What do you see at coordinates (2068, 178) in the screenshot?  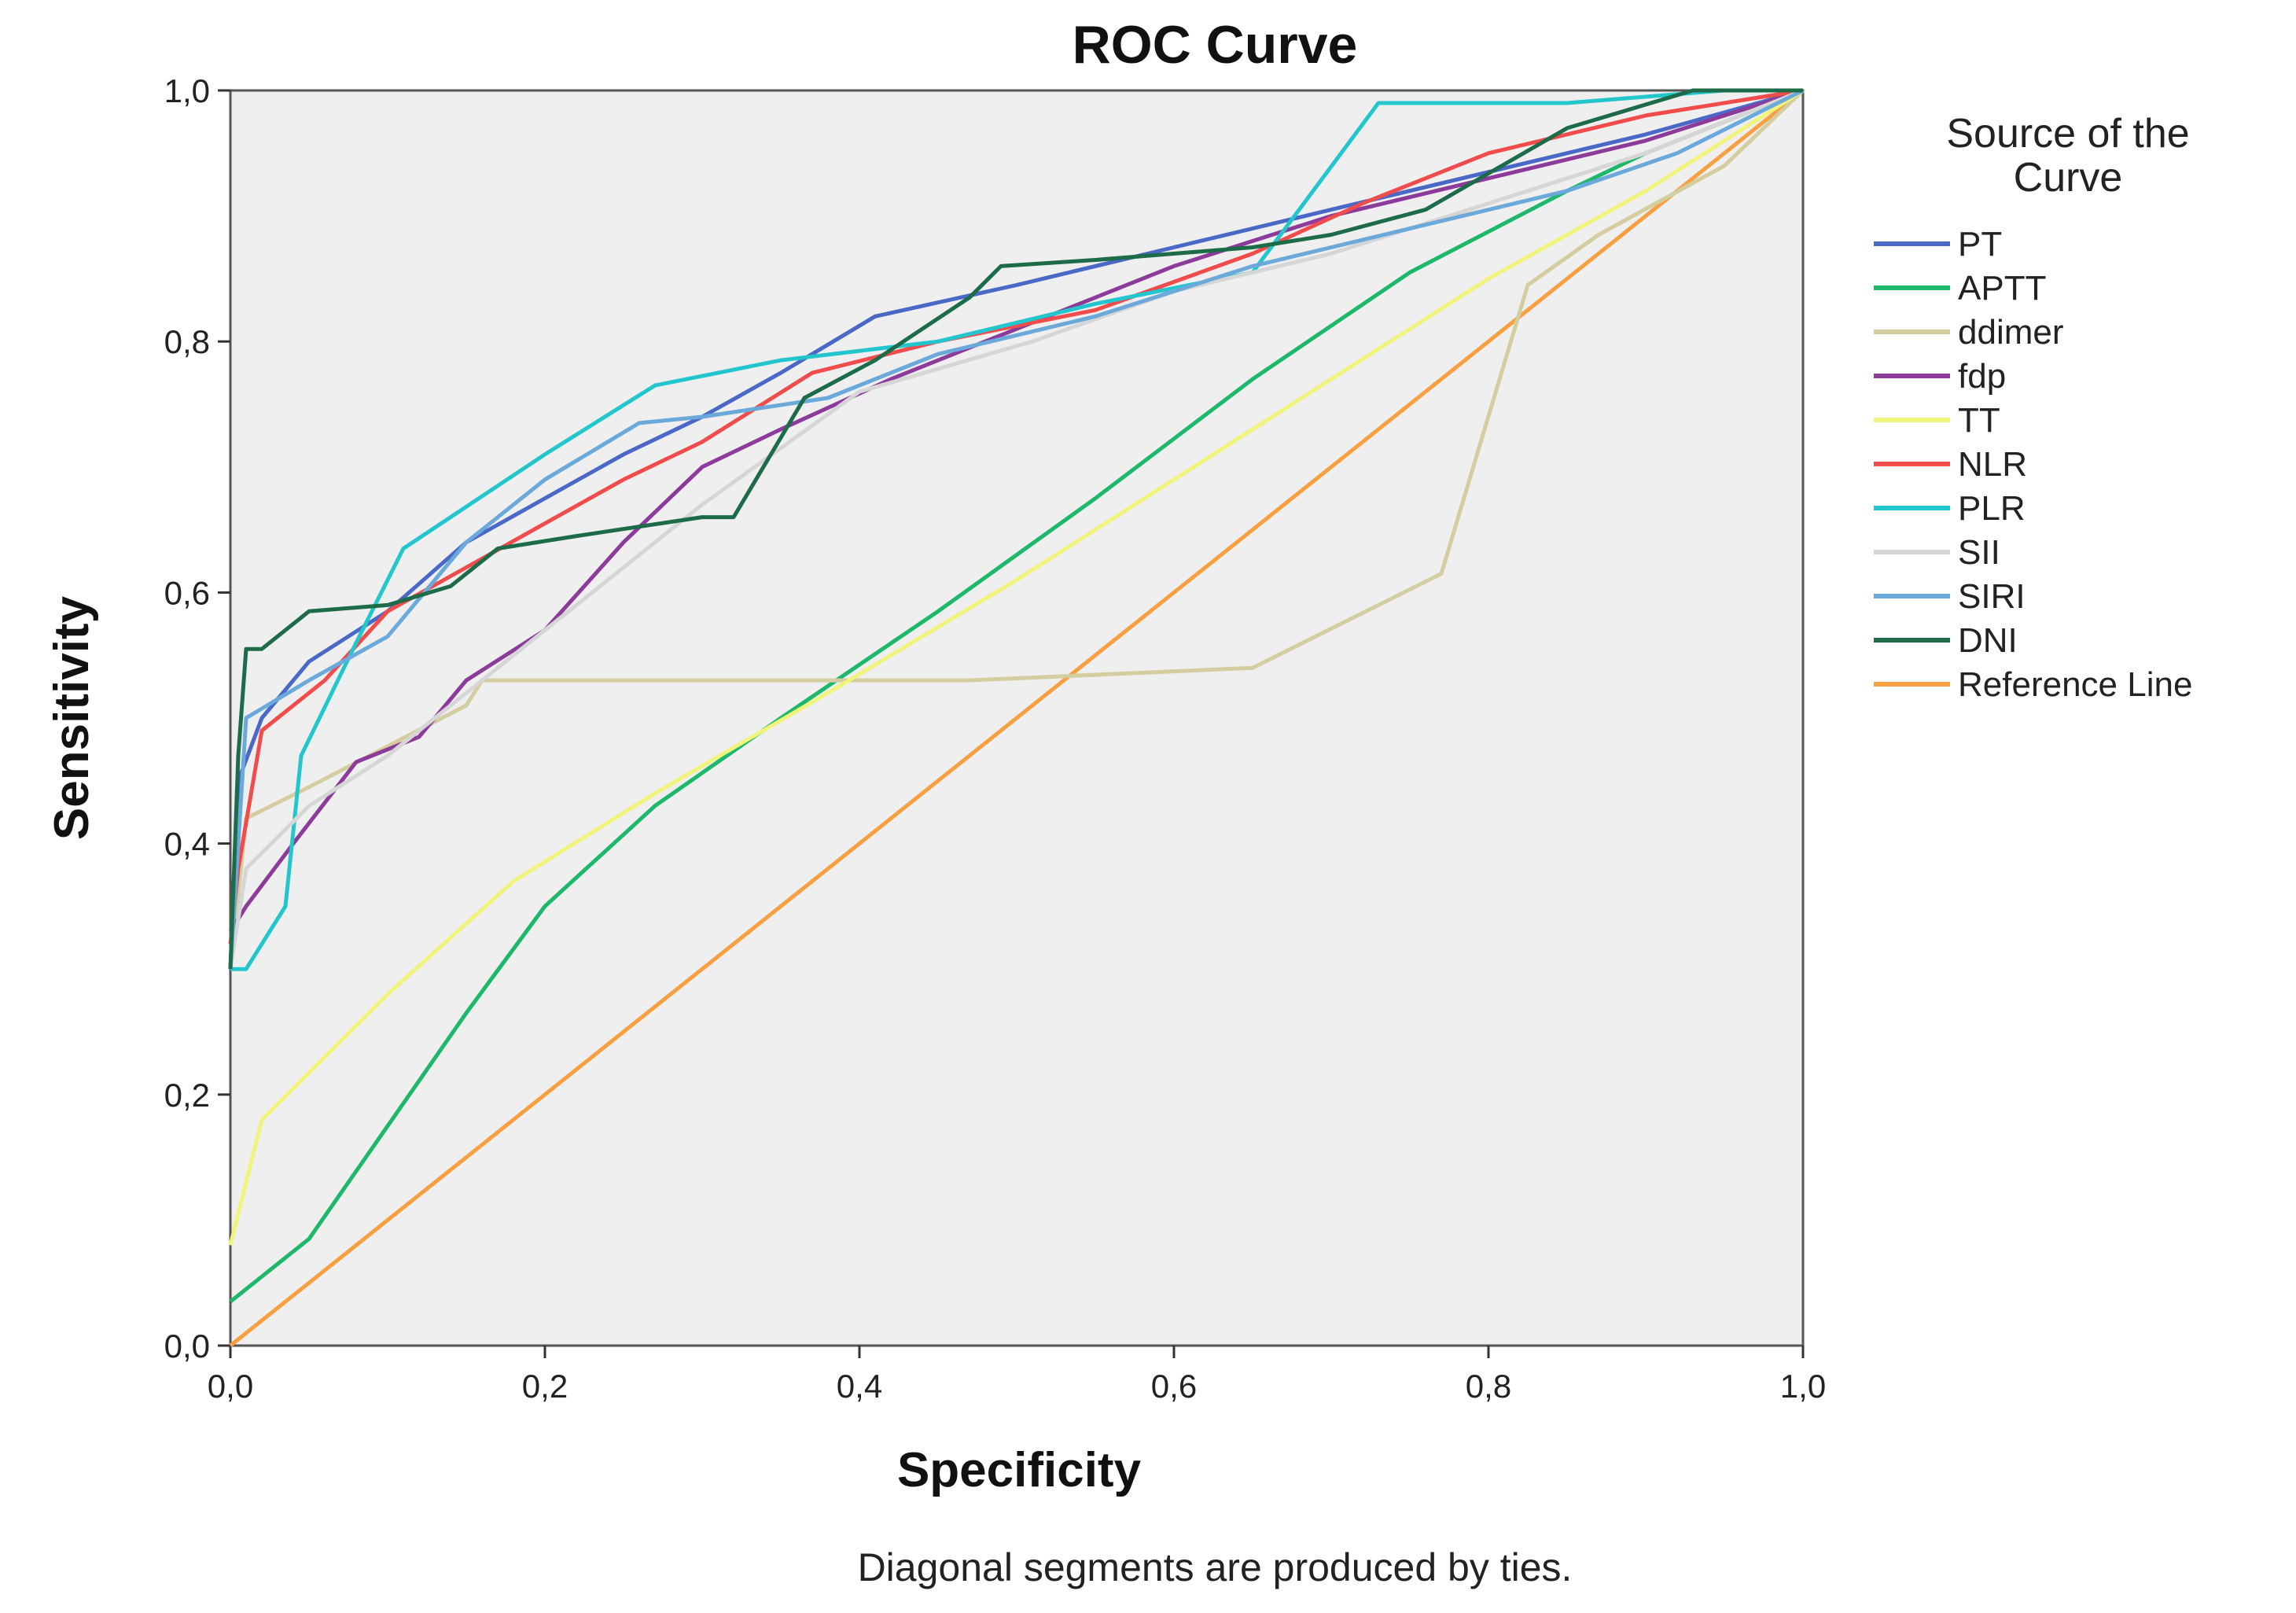 I see `legend-title-line-2: Curve` at bounding box center [2068, 178].